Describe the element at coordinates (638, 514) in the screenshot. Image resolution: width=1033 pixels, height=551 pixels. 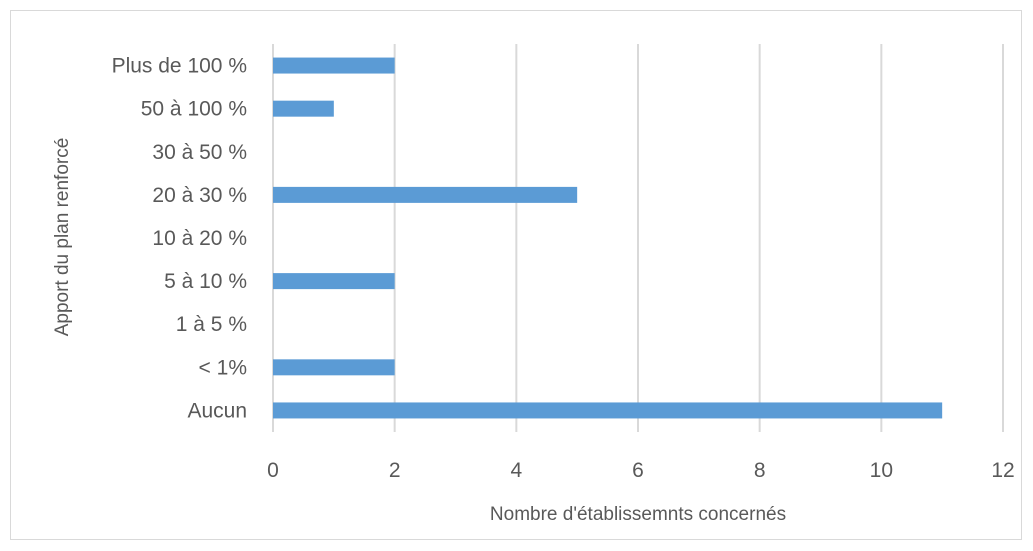
I see `x-axis-title: Nombre d'établissemnts concernés` at that location.